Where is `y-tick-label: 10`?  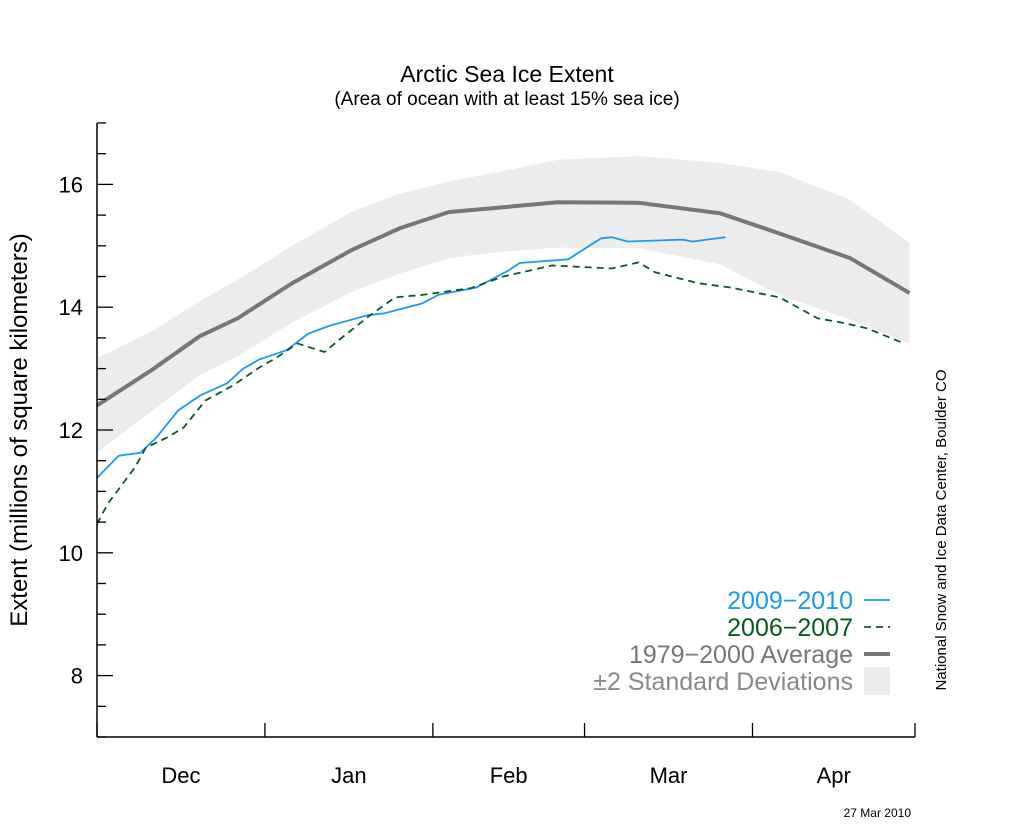
y-tick-label: 10 is located at coordinates (71, 553).